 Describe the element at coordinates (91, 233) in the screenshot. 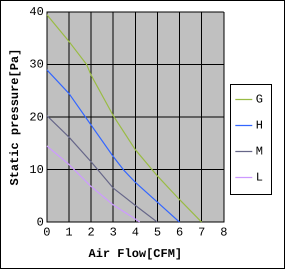

I see `x-tick-label: 2` at that location.